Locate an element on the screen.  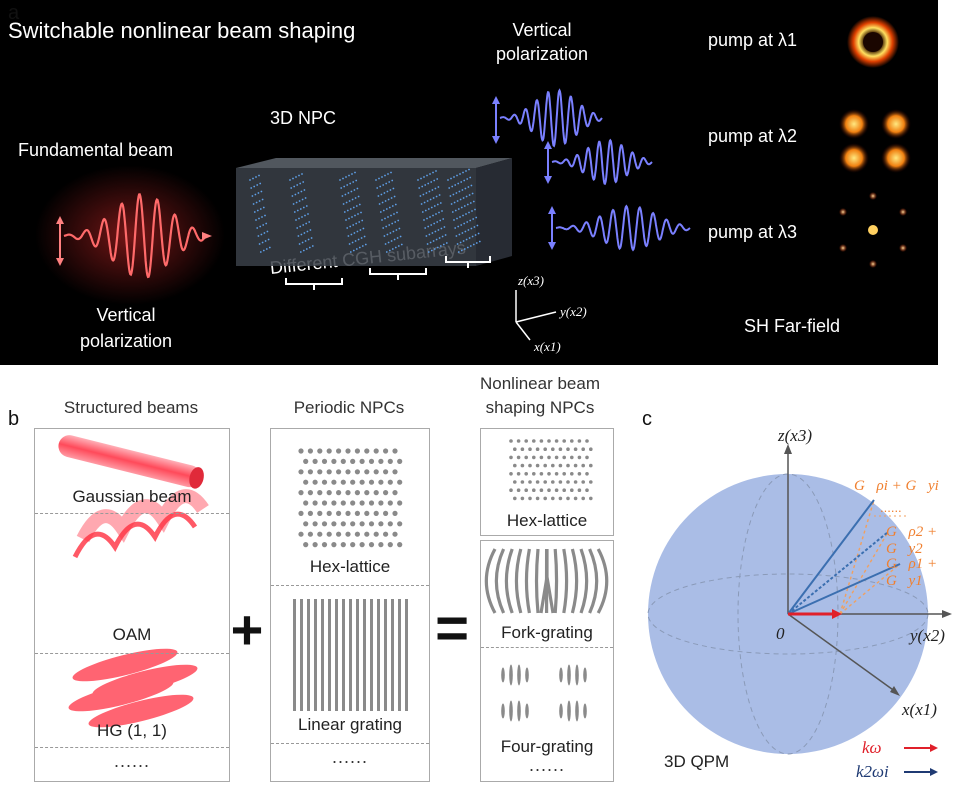
panel-label-b: b is located at coordinates (14, 419).